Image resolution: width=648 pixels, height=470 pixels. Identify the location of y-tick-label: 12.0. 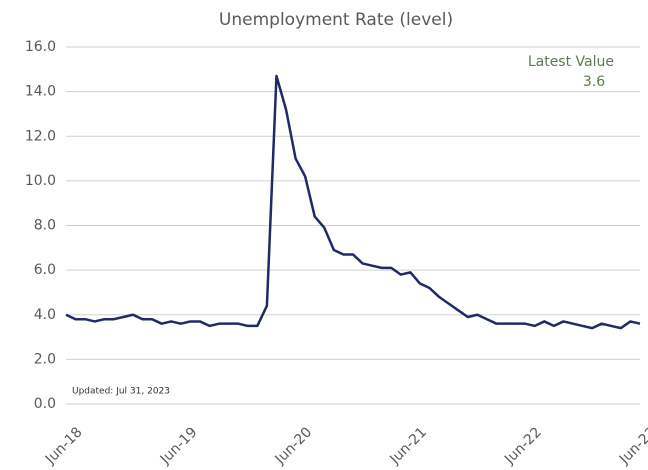
(40, 136).